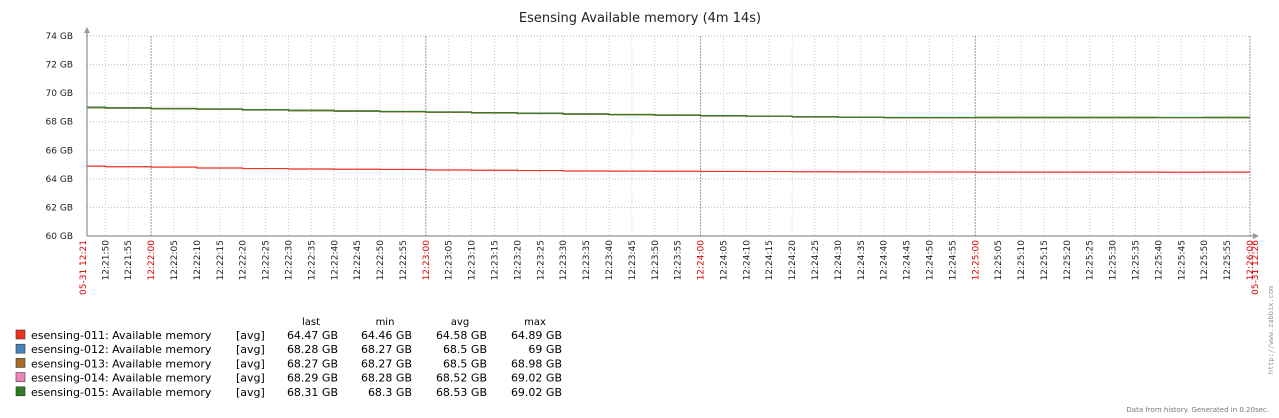 The width and height of the screenshot is (1279, 418). What do you see at coordinates (312, 392) in the screenshot?
I see `legend-value-last: 68.31 GB` at bounding box center [312, 392].